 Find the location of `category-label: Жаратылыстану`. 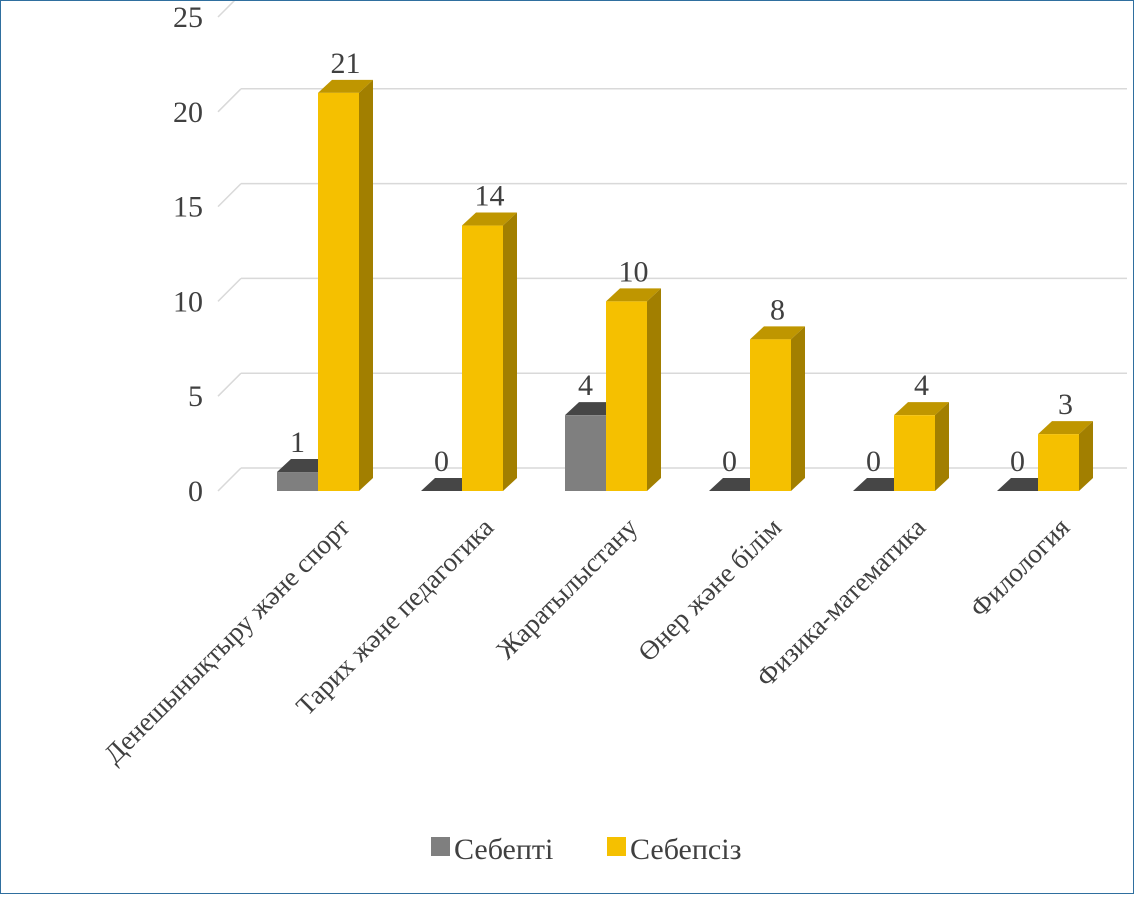

category-label: Жаратылыстану is located at coordinates (567, 588).